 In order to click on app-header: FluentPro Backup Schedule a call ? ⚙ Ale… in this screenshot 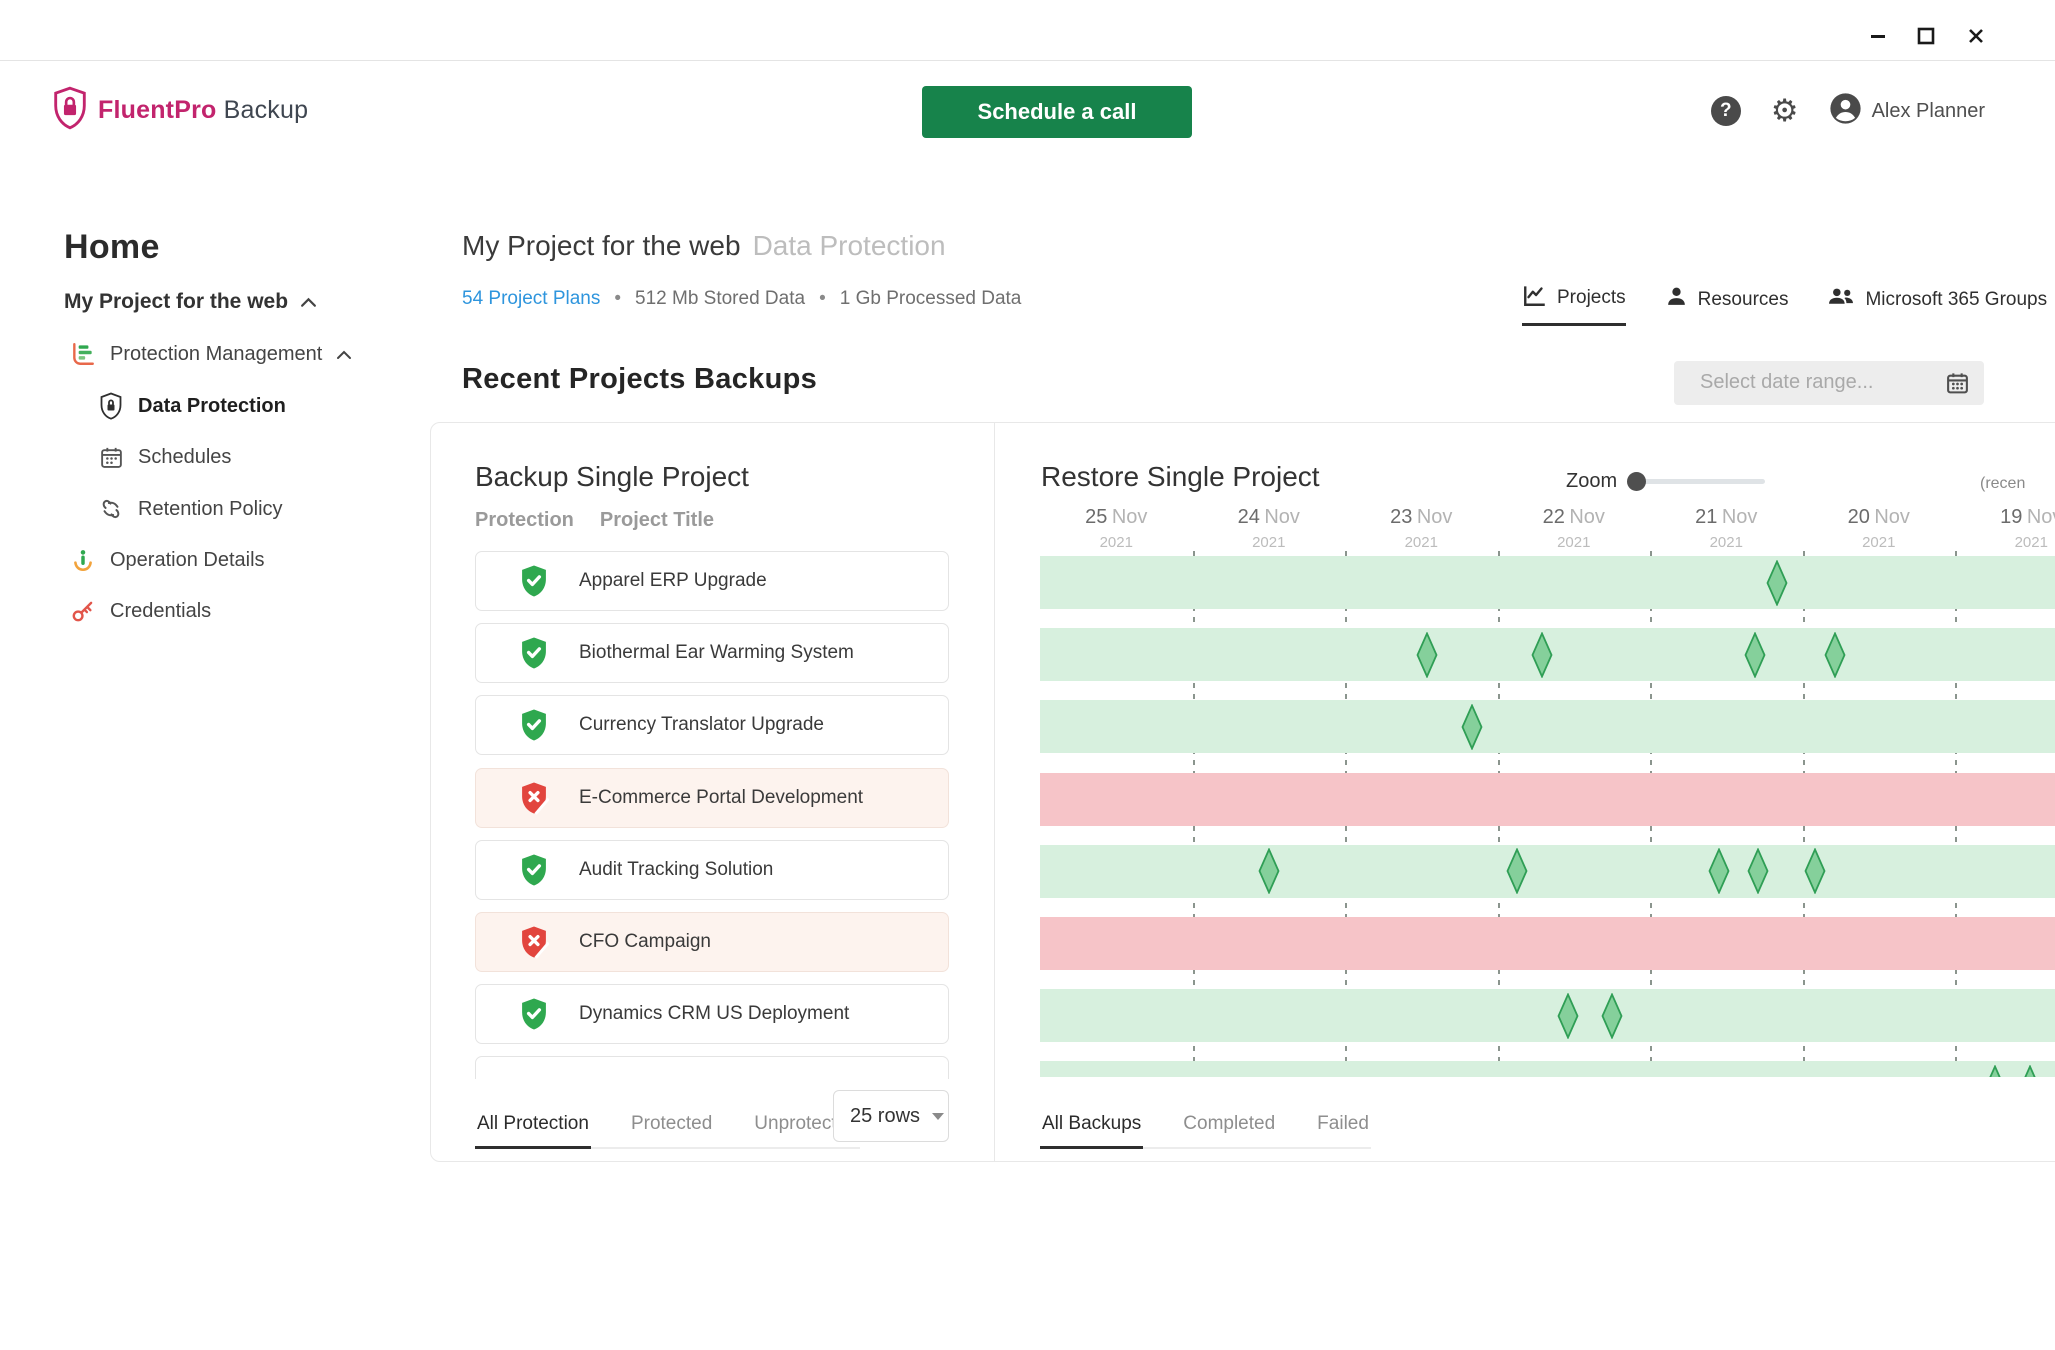, I will do `click(1027, 117)`.